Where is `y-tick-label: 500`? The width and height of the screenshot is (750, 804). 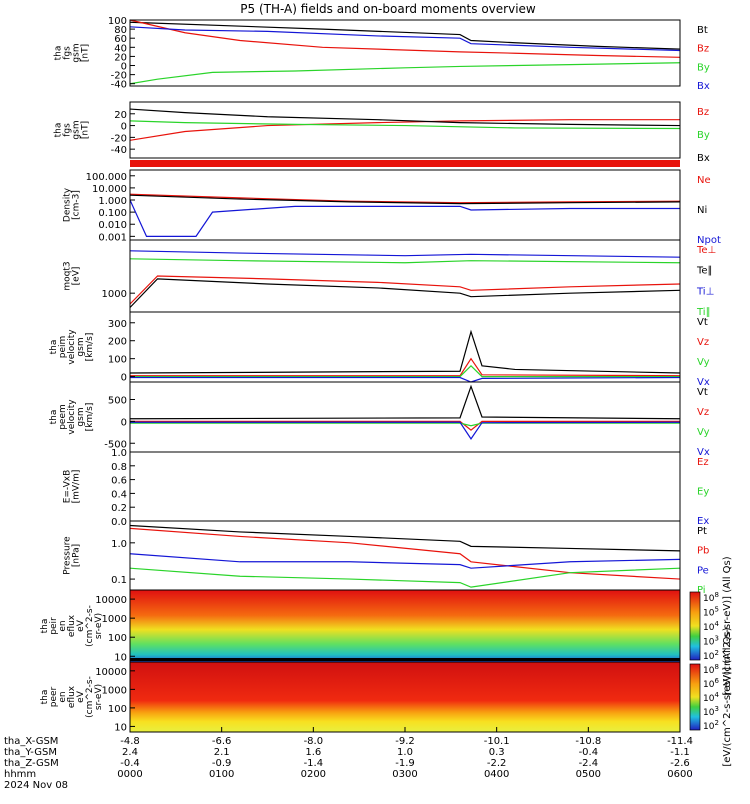 y-tick-label: 500 is located at coordinates (117, 401).